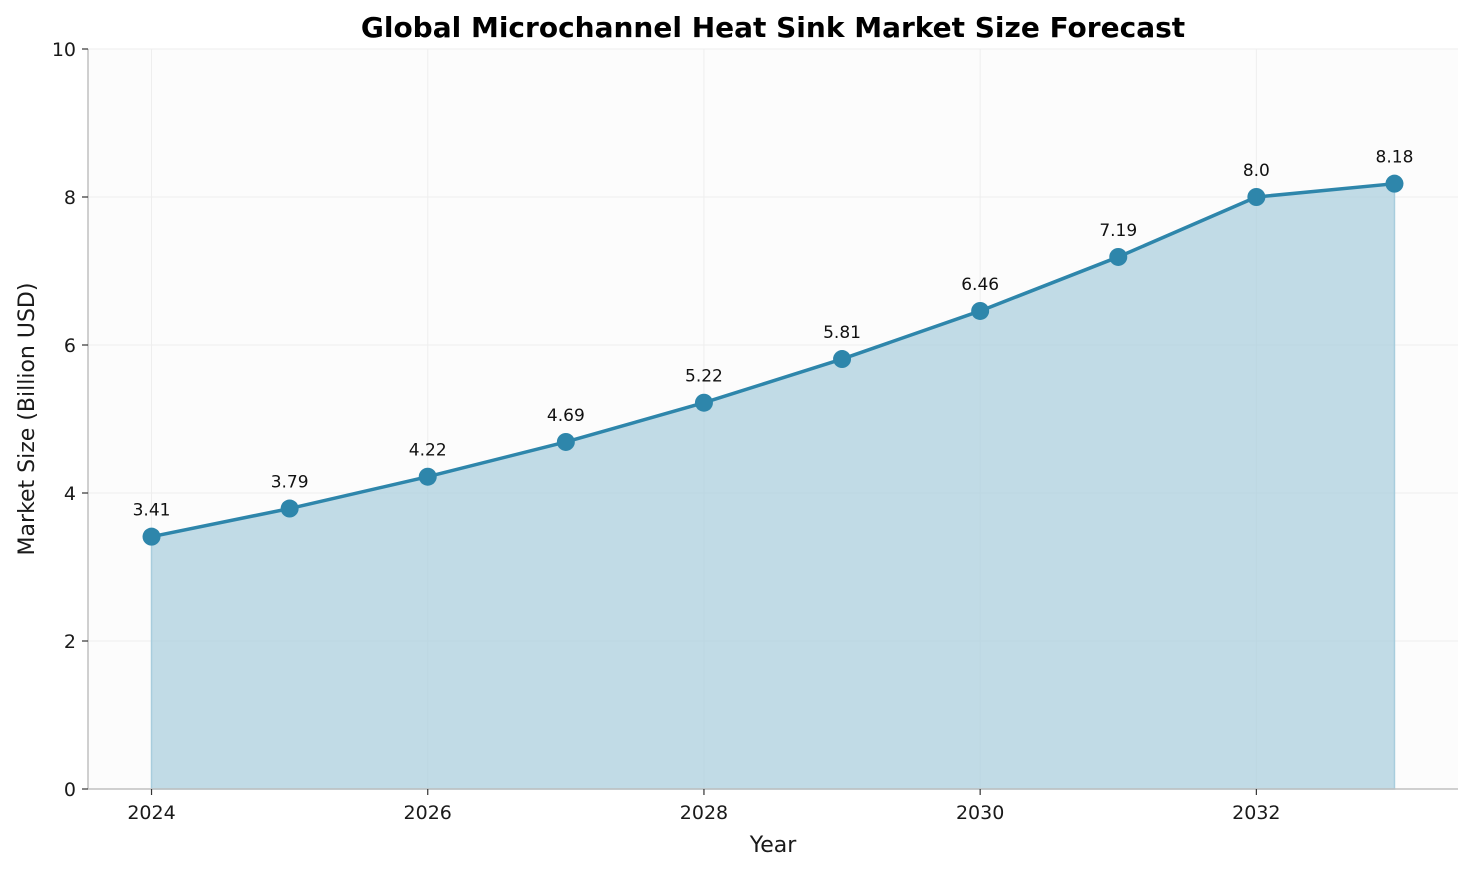 The height and width of the screenshot is (871, 1473). I want to click on y-tick-label: 6, so click(70, 346).